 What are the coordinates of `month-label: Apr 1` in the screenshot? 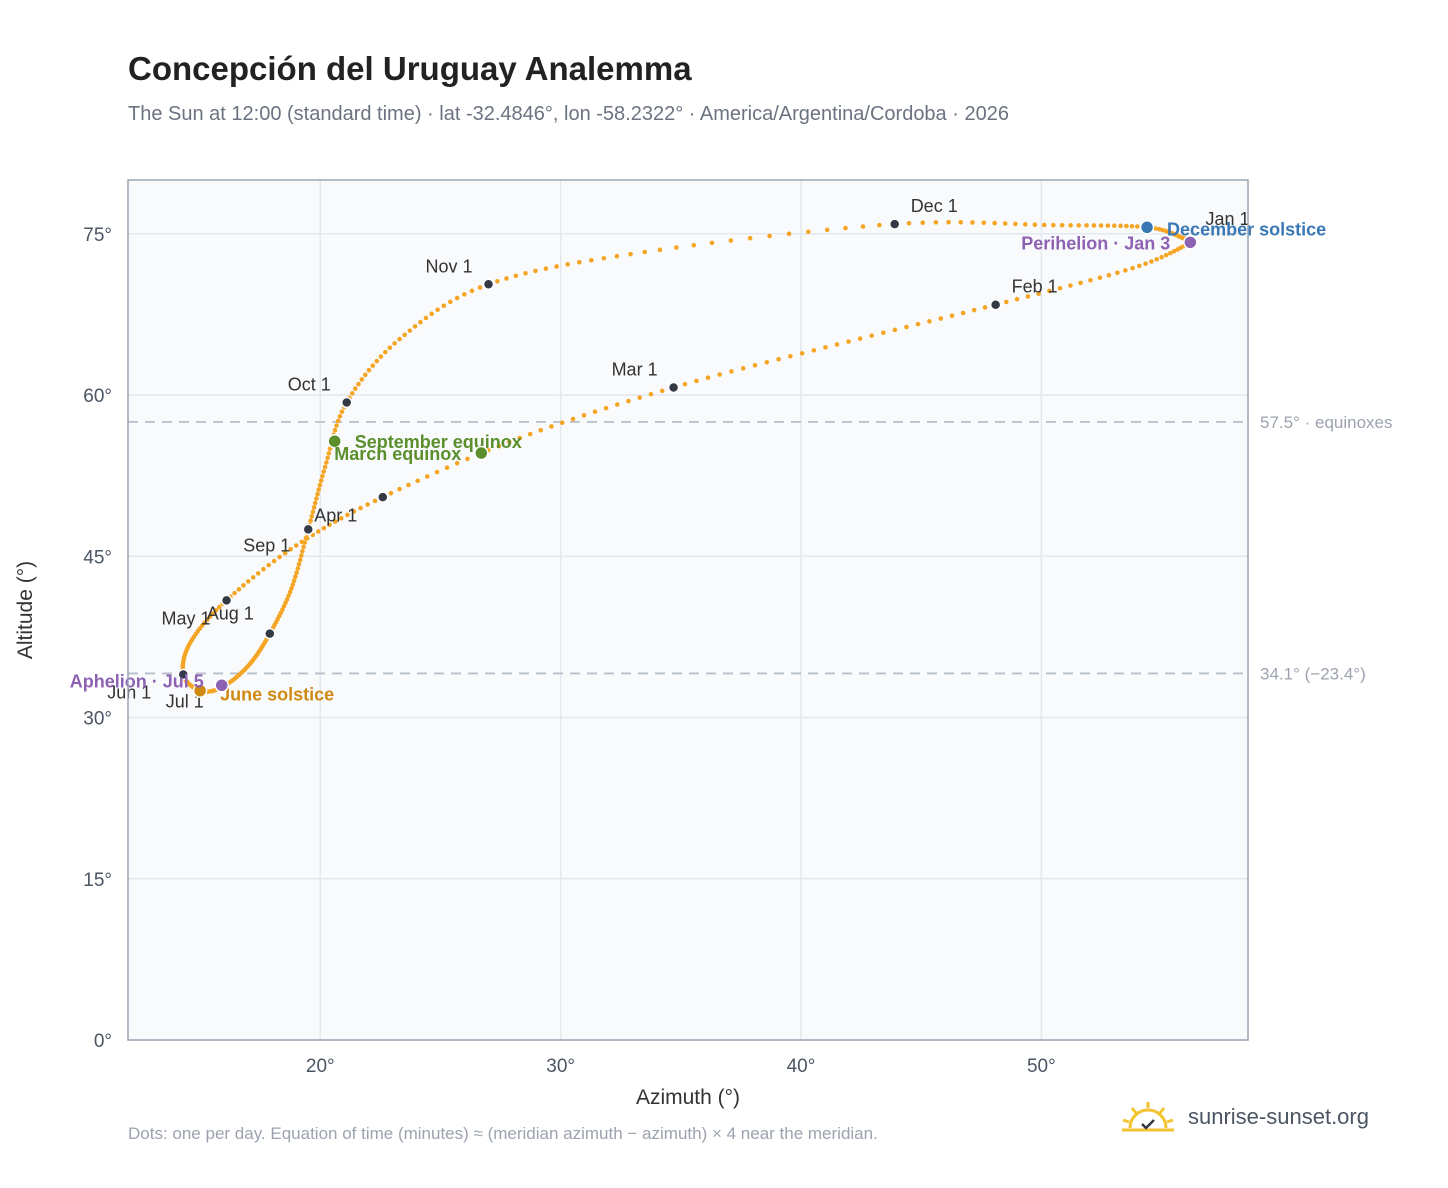 It's located at (335, 515).